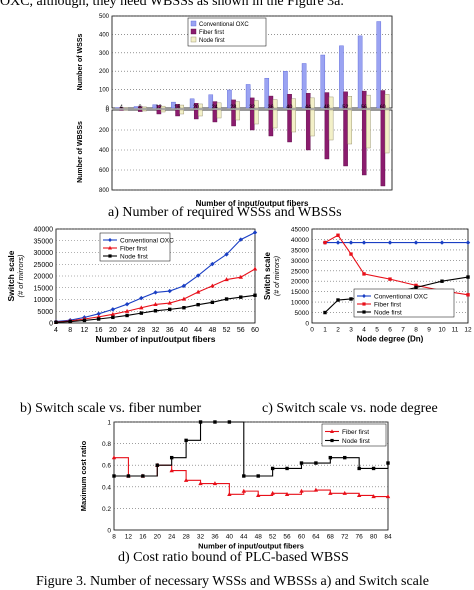  What do you see at coordinates (106, 444) in the screenshot?
I see `y-tick-label: 0.8` at bounding box center [106, 444].